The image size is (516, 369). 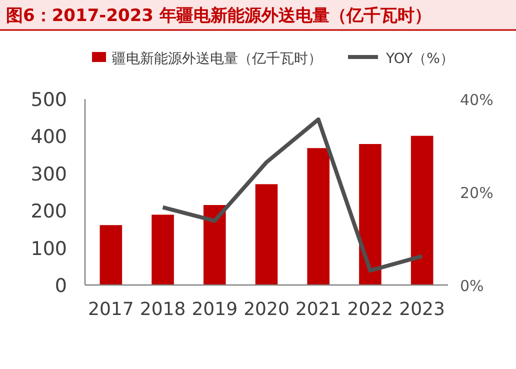 I want to click on y-tick-label: 400, so click(x=48, y=137).